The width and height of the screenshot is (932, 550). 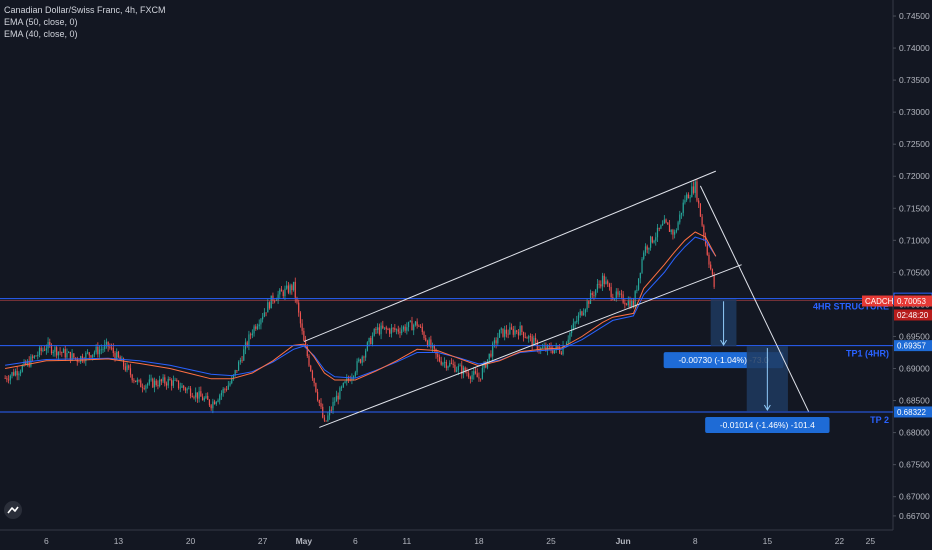 I want to click on ema50-legend: EMA (50, close, 0), so click(x=41, y=22).